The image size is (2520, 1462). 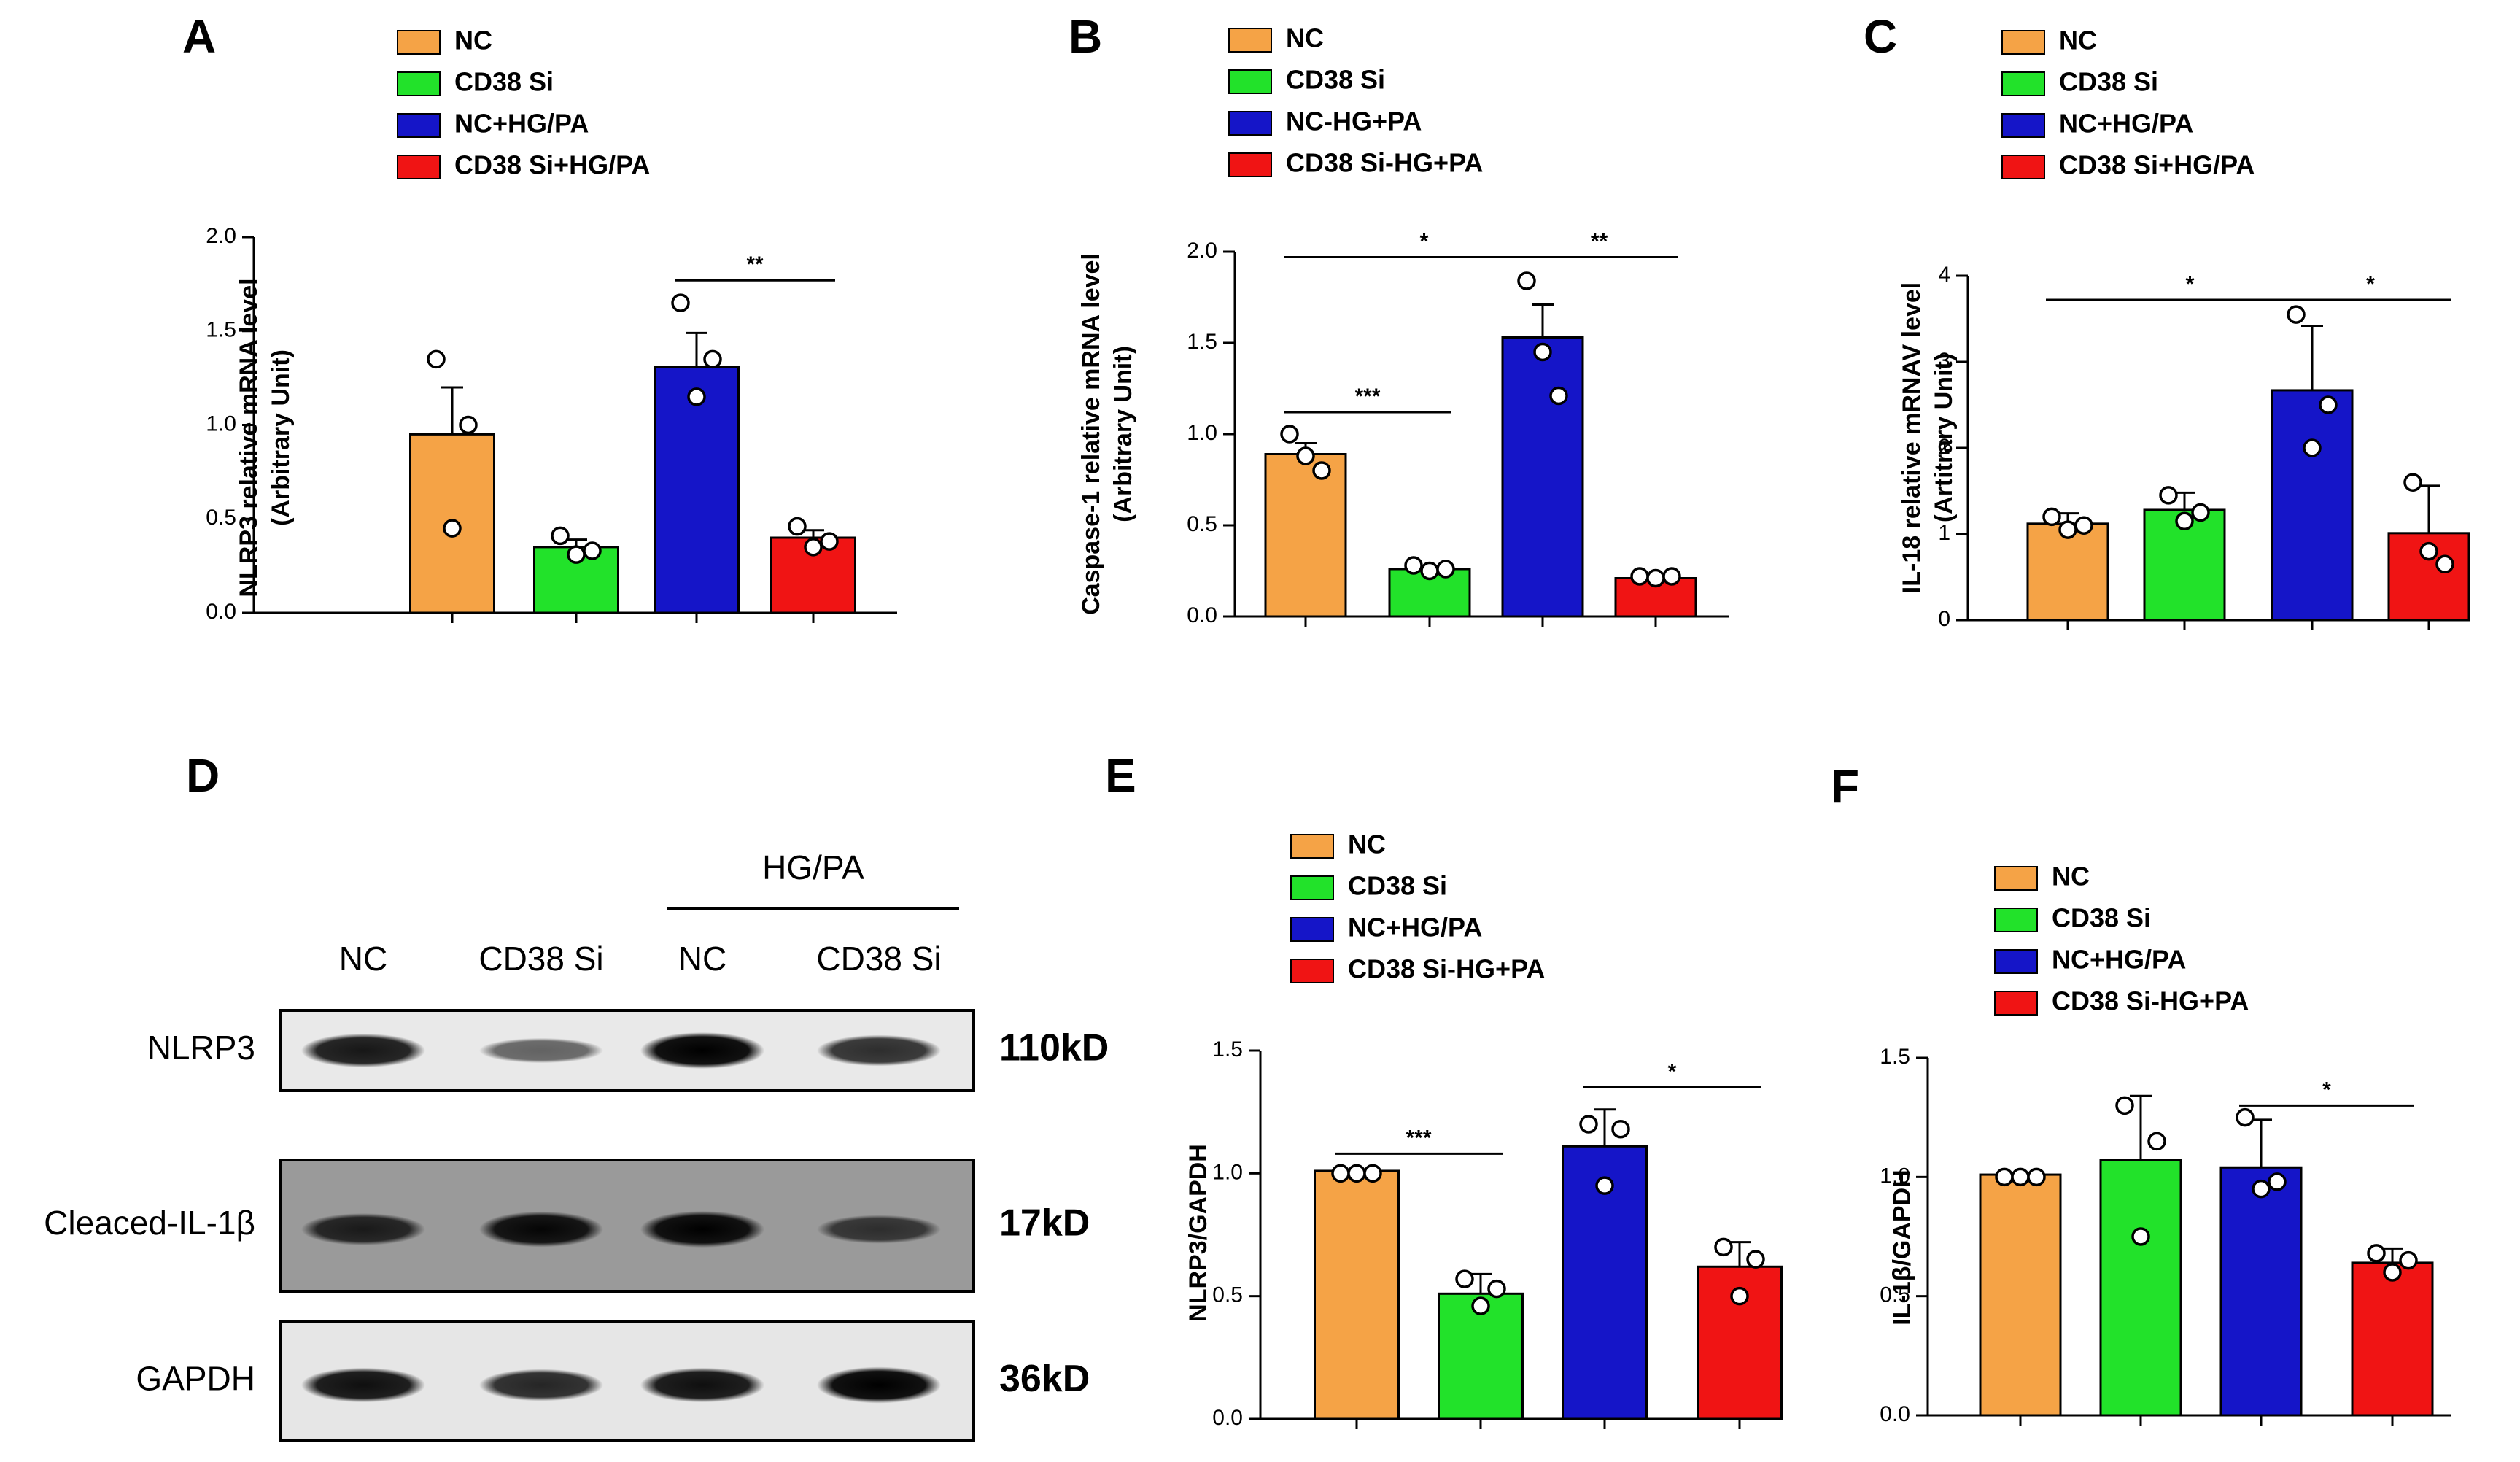 What do you see at coordinates (1902, 1247) in the screenshot?
I see `y-axis-label: IL-1β/GAPDH` at bounding box center [1902, 1247].